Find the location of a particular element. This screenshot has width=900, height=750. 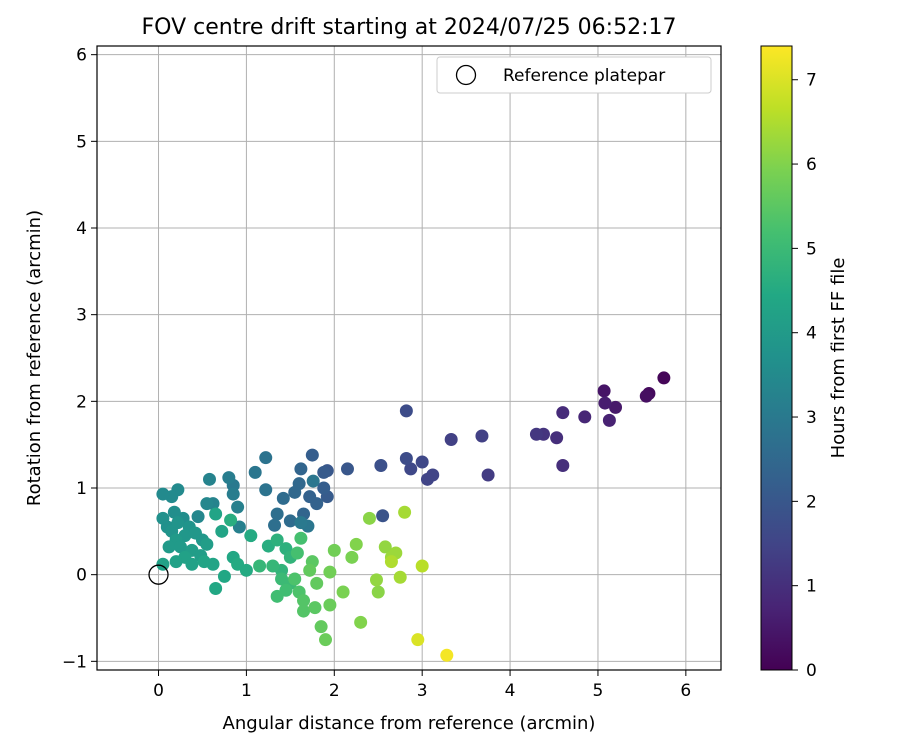

colorbar-tick-label: 3 is located at coordinates (811, 418).